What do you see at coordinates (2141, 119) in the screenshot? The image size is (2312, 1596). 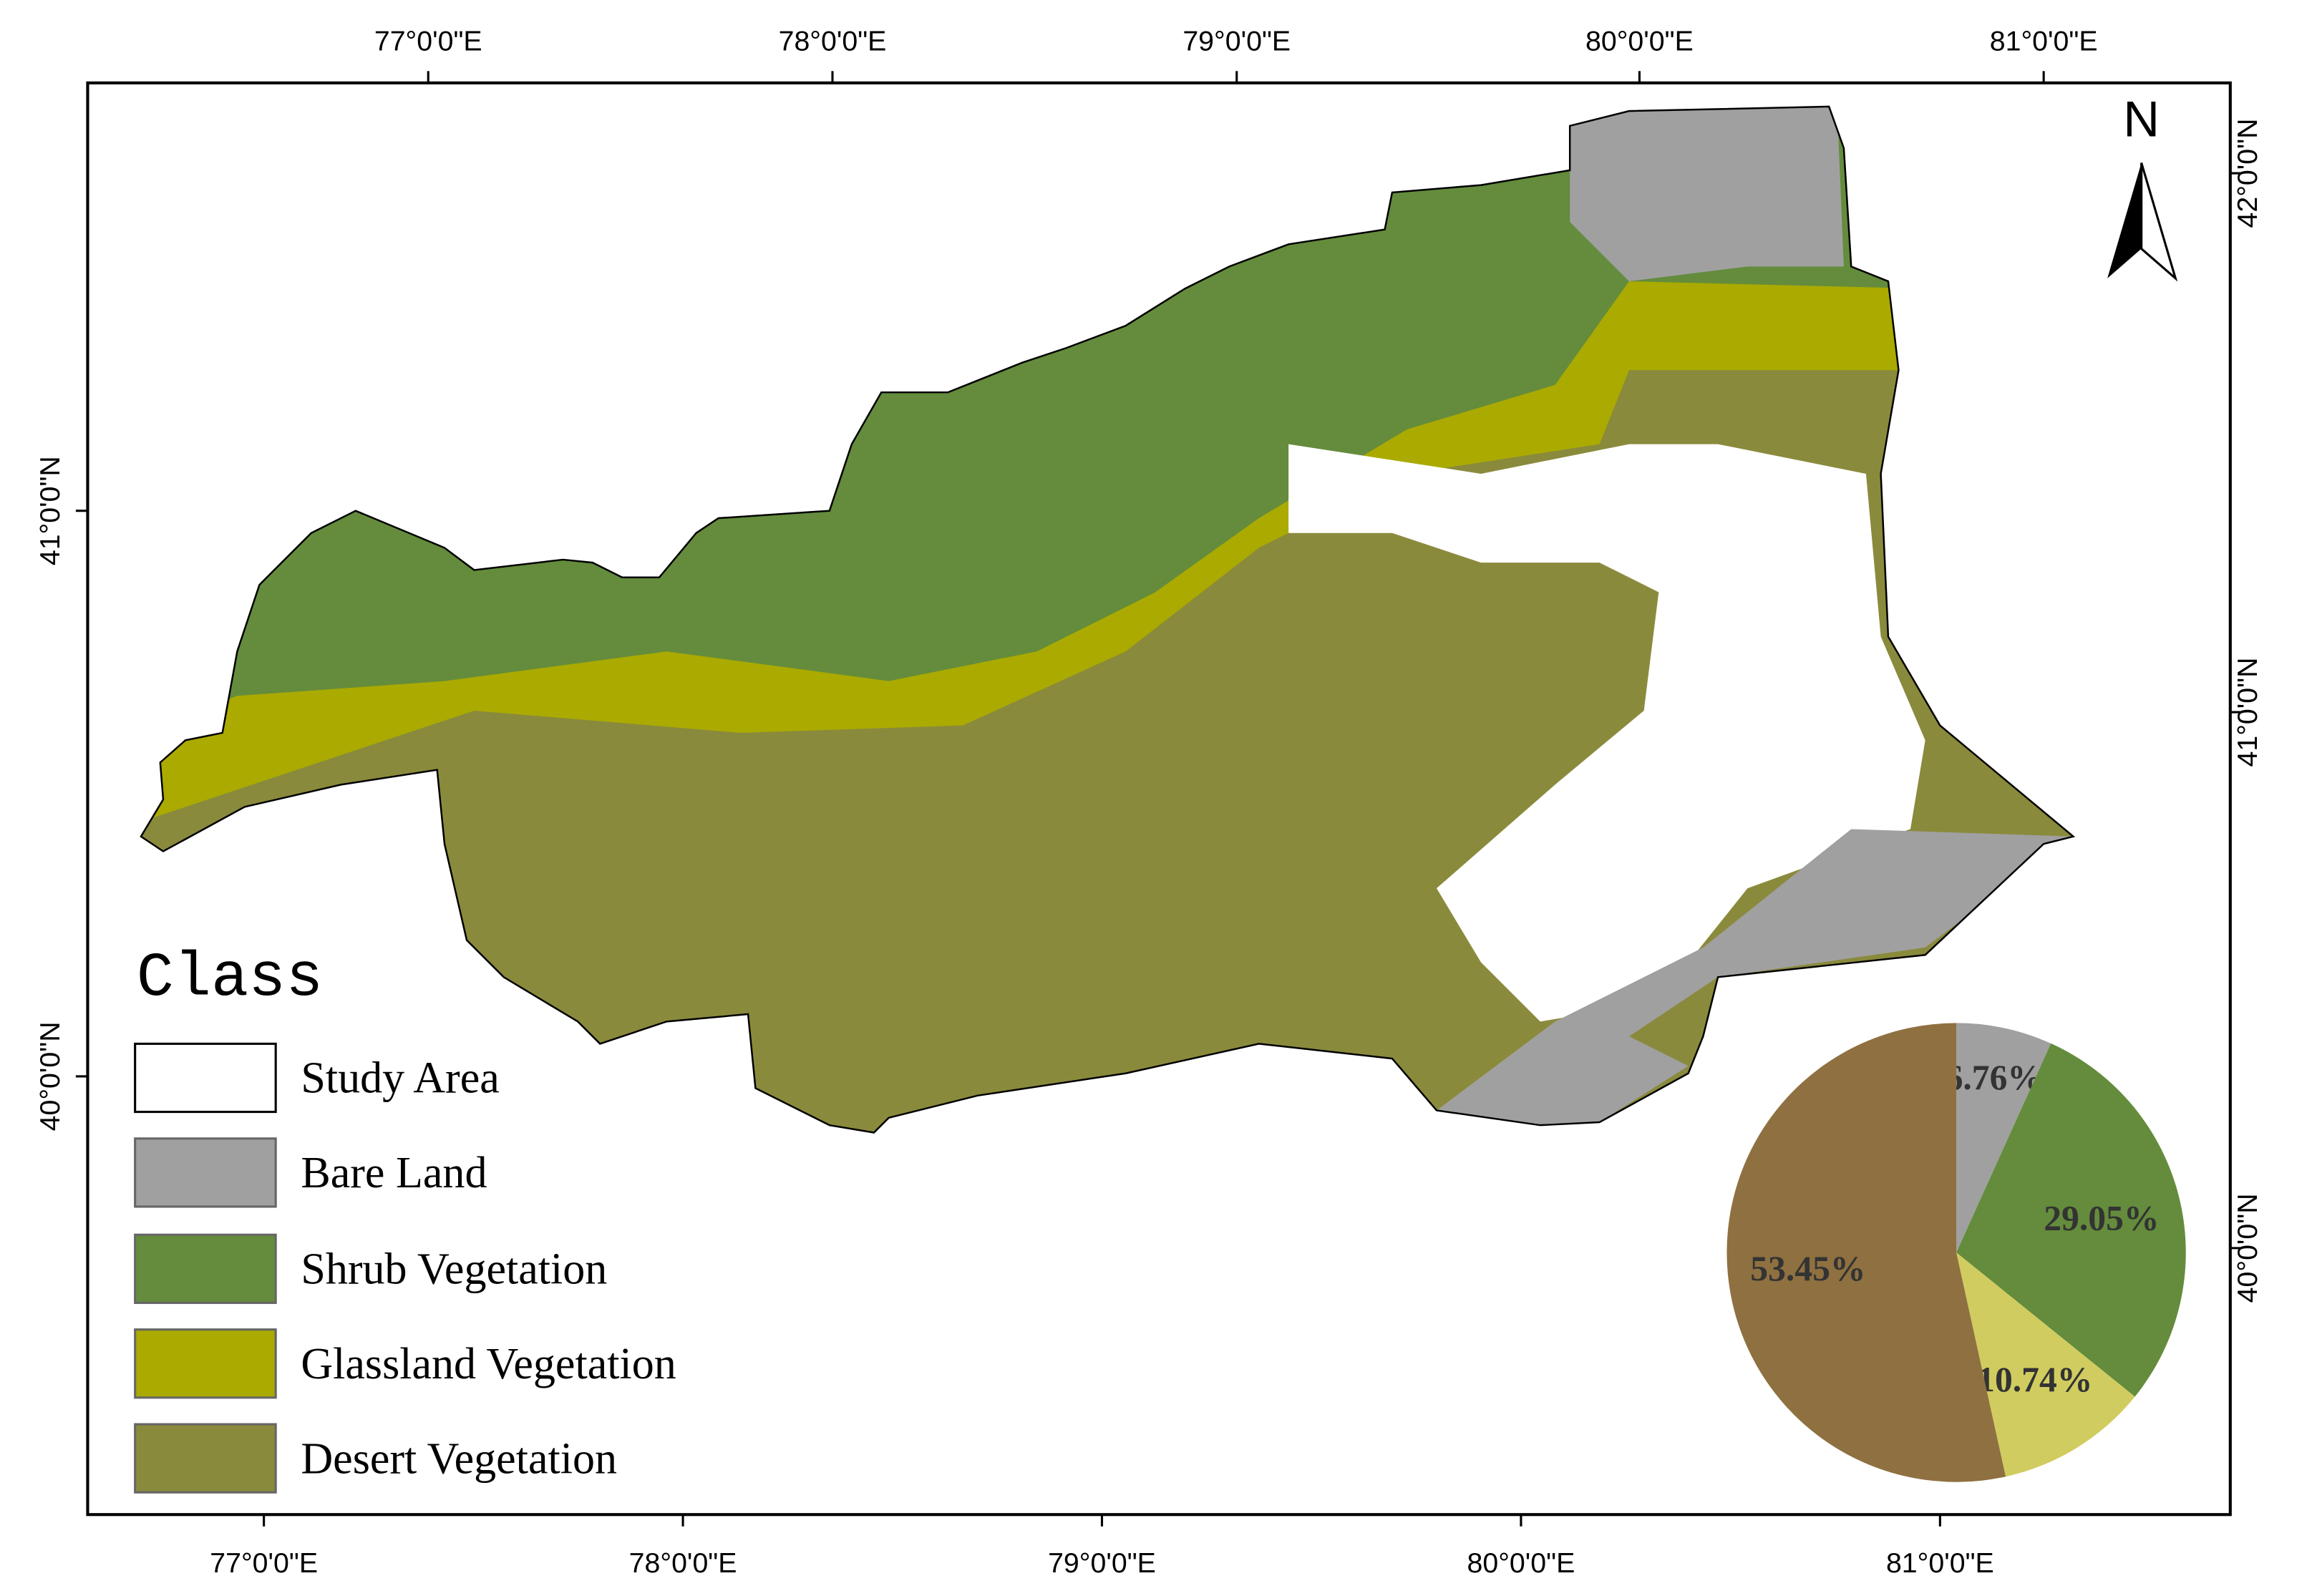 I see `north-label: N` at bounding box center [2141, 119].